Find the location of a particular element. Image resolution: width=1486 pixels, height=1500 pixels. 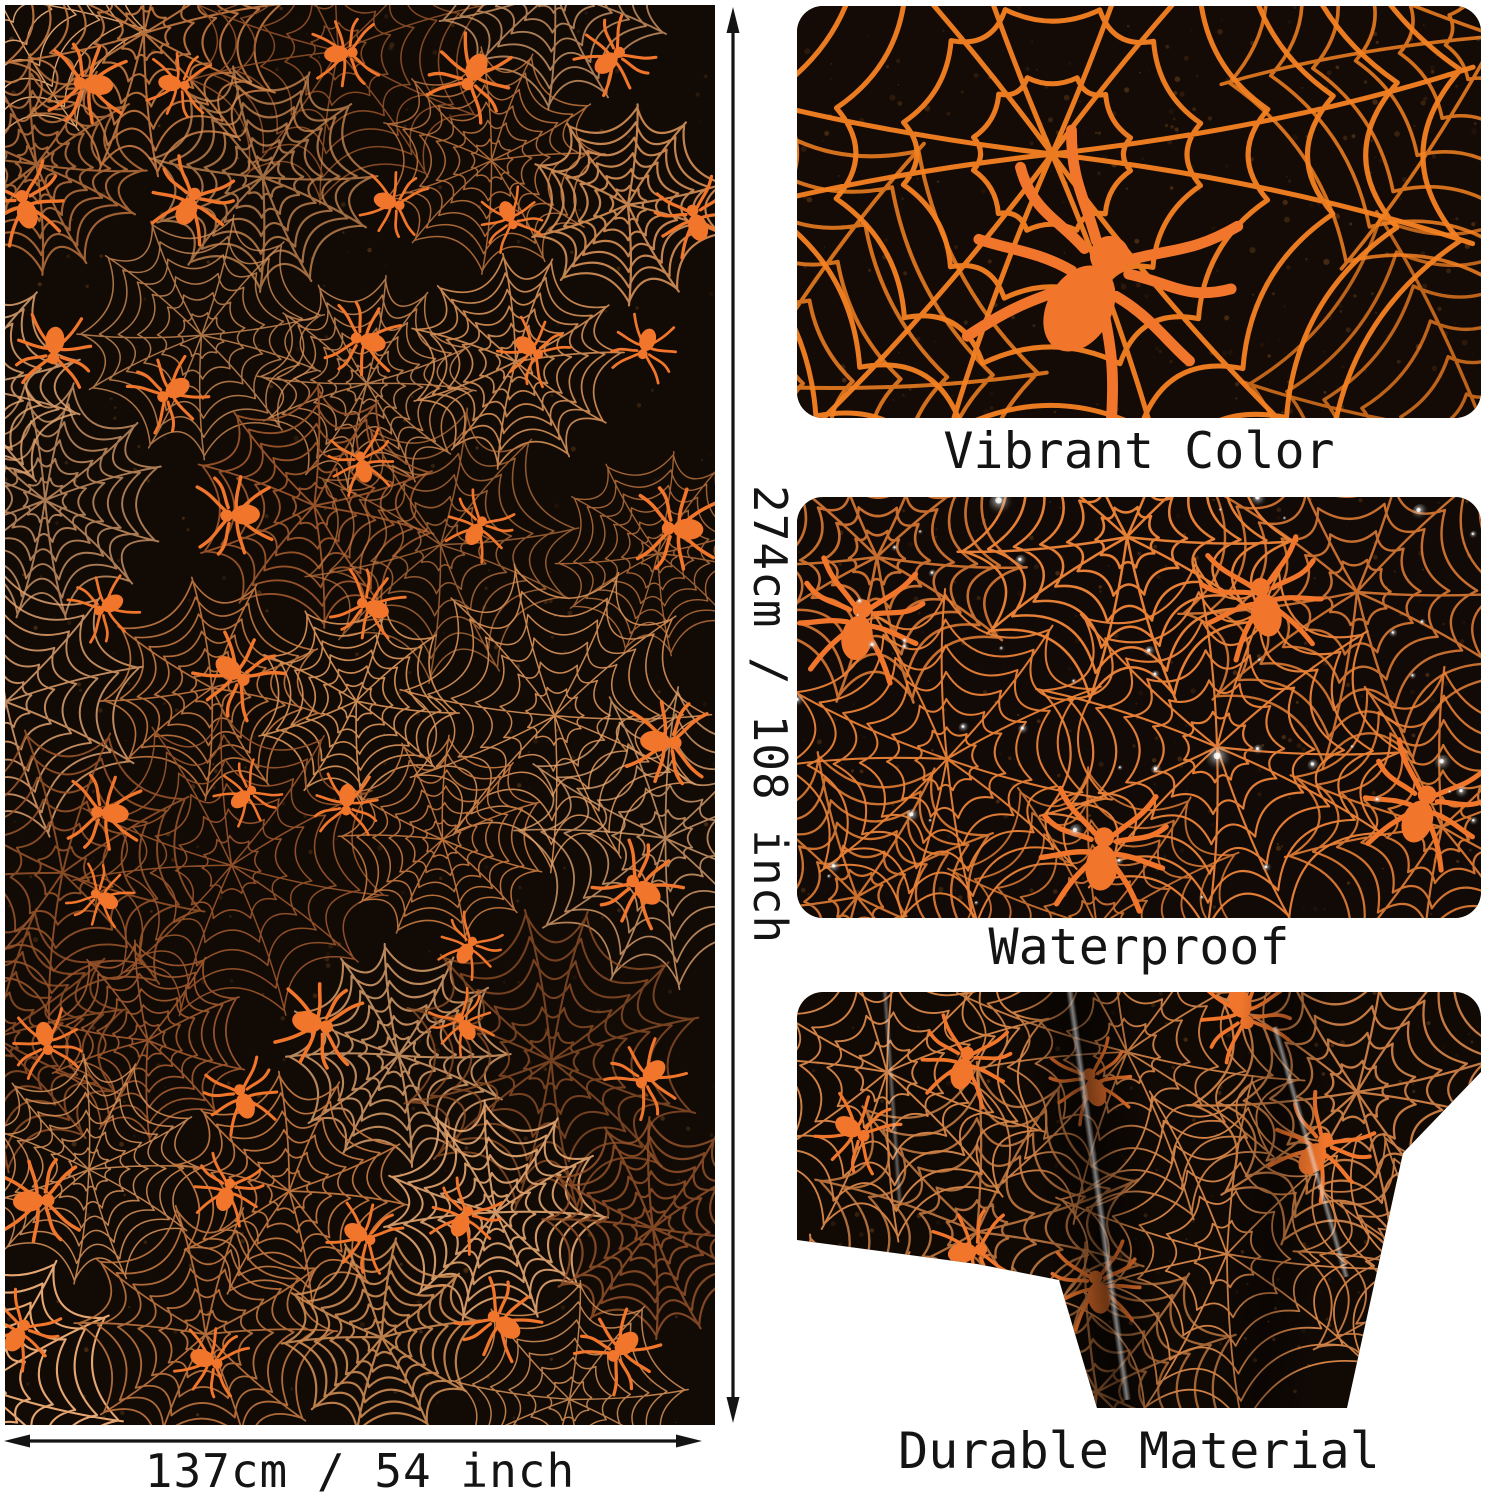

feature-panel-waterproof is located at coordinates (1139, 707).